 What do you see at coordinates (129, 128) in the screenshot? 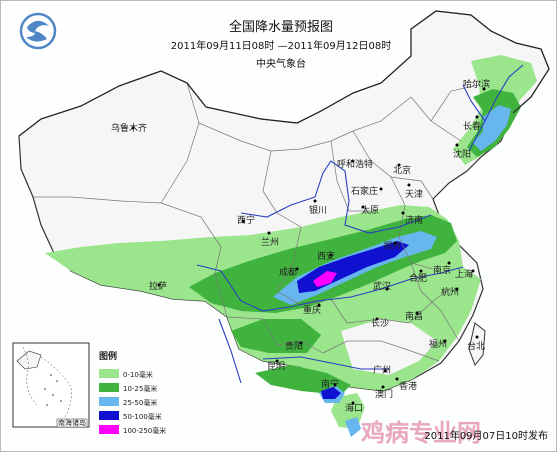
I see `city-wulumuqi: 乌鲁木齐` at bounding box center [129, 128].